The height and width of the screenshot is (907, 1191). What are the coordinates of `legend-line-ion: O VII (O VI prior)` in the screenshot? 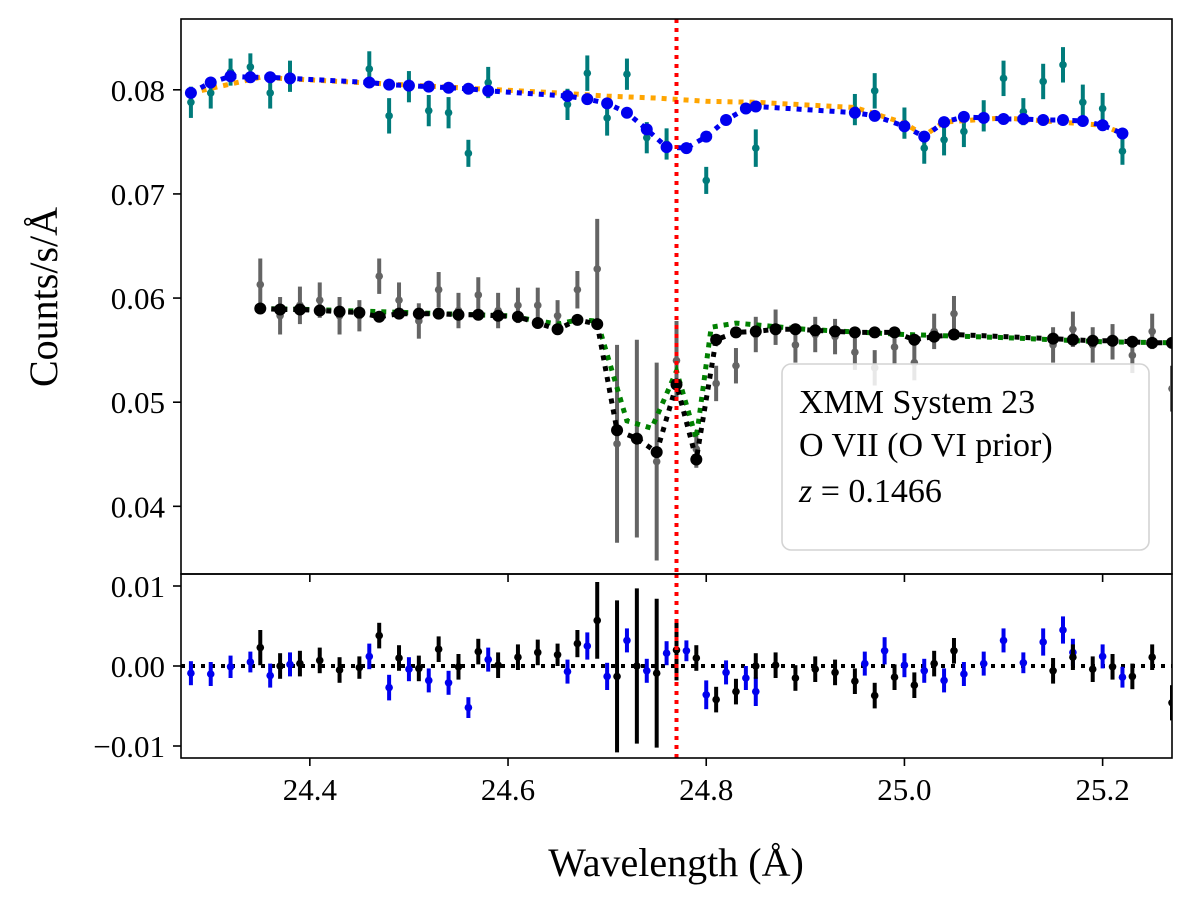 It's located at (926, 445).